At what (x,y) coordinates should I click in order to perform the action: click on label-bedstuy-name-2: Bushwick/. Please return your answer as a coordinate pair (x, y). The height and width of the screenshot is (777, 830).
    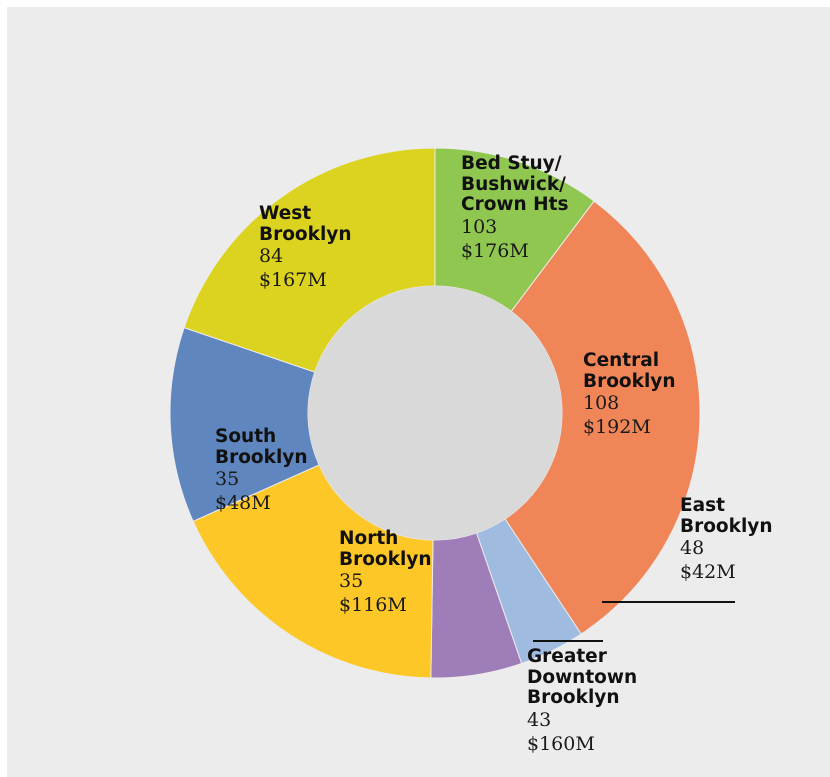
    Looking at the image, I should click on (513, 184).